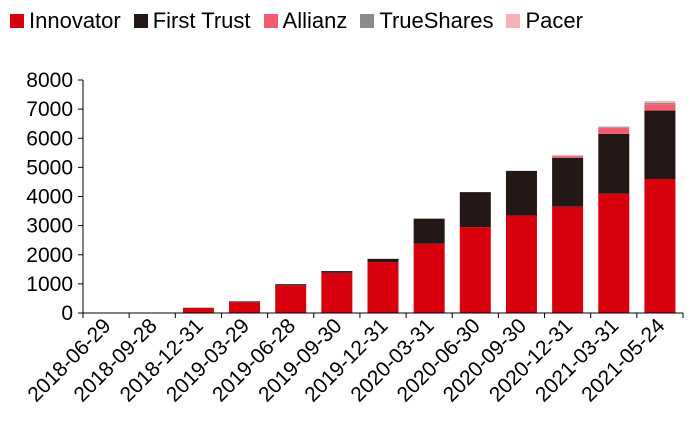  What do you see at coordinates (67, 313) in the screenshot?
I see `y-tick-label-0: 0` at bounding box center [67, 313].